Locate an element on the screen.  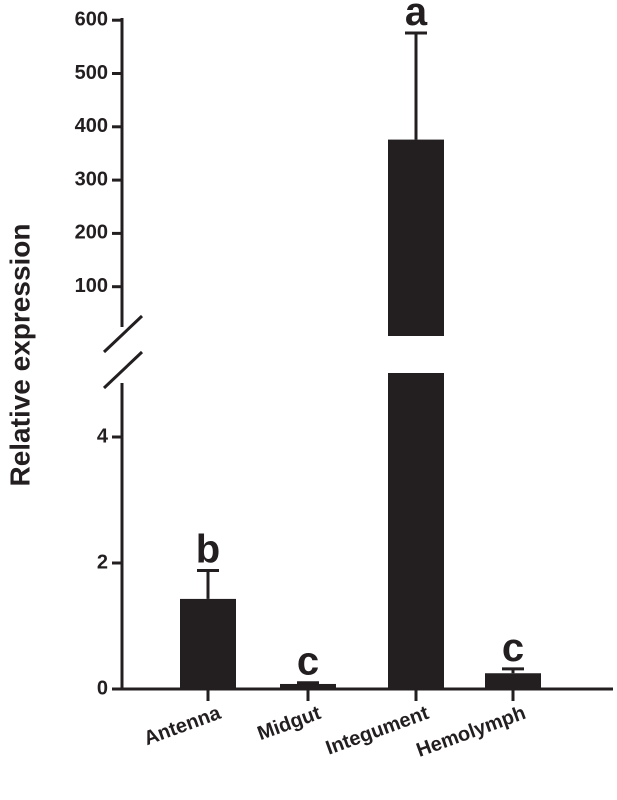
significance-label: b is located at coordinates (208, 550).